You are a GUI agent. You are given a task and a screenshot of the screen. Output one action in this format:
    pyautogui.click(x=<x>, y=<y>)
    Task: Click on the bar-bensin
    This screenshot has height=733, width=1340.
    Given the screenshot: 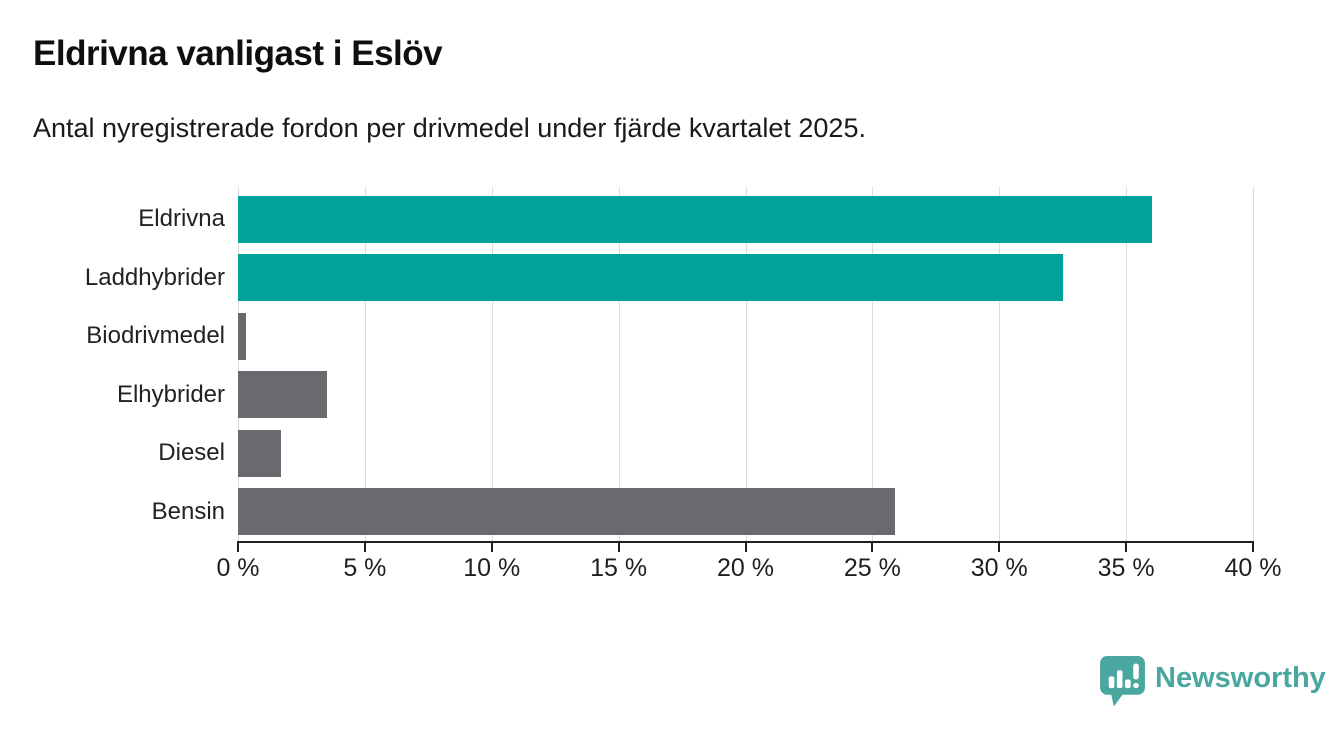 What is the action you would take?
    pyautogui.click(x=567, y=512)
    